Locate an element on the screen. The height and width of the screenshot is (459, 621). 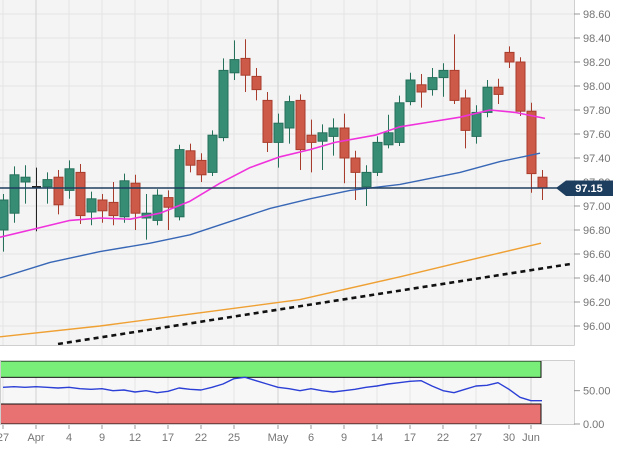
x-axis-label: Jun is located at coordinates (531, 438).